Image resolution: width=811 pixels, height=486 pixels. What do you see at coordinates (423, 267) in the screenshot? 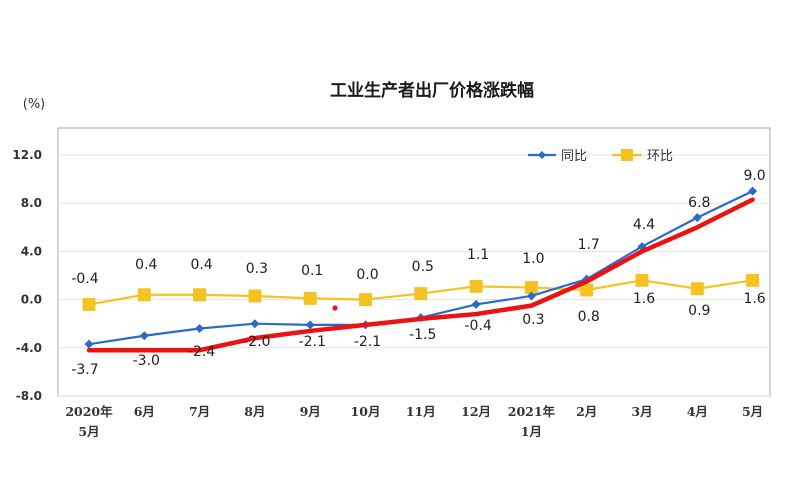
I see `mom-data-label: 0.5` at bounding box center [423, 267].